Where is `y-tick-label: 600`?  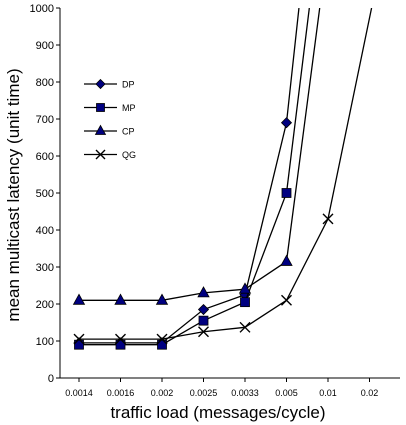
y-tick-label: 600 is located at coordinates (45, 157).